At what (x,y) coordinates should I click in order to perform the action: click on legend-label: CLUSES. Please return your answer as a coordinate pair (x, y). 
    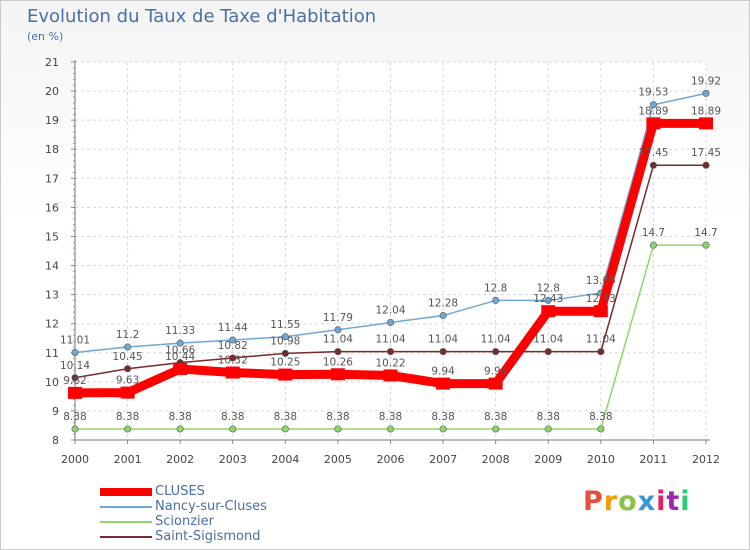
    Looking at the image, I should click on (180, 491).